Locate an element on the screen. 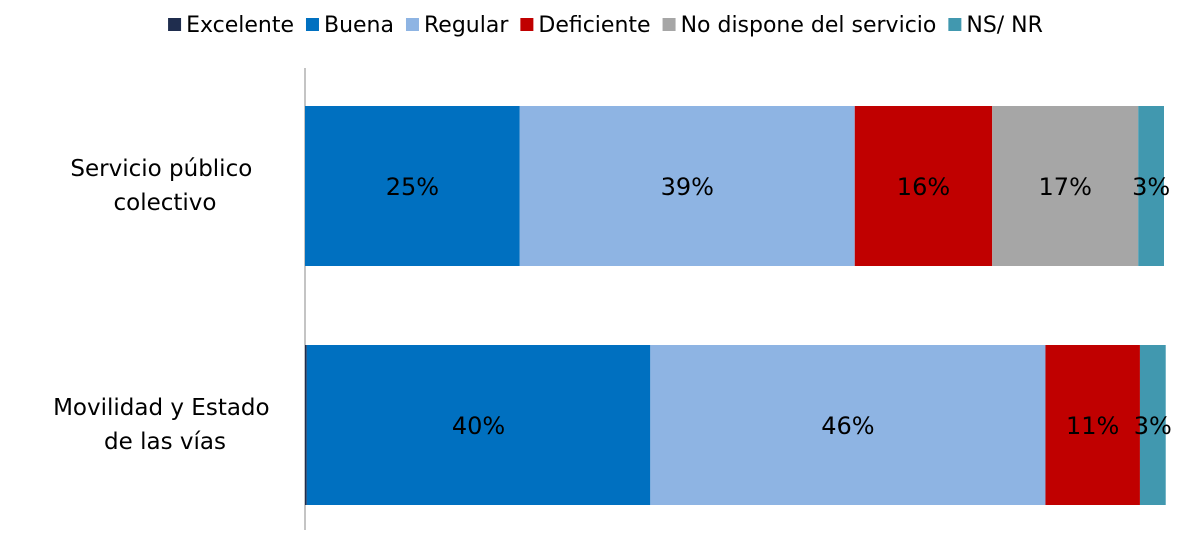 The image size is (1181, 535). data-label: 17% is located at coordinates (1065, 187).